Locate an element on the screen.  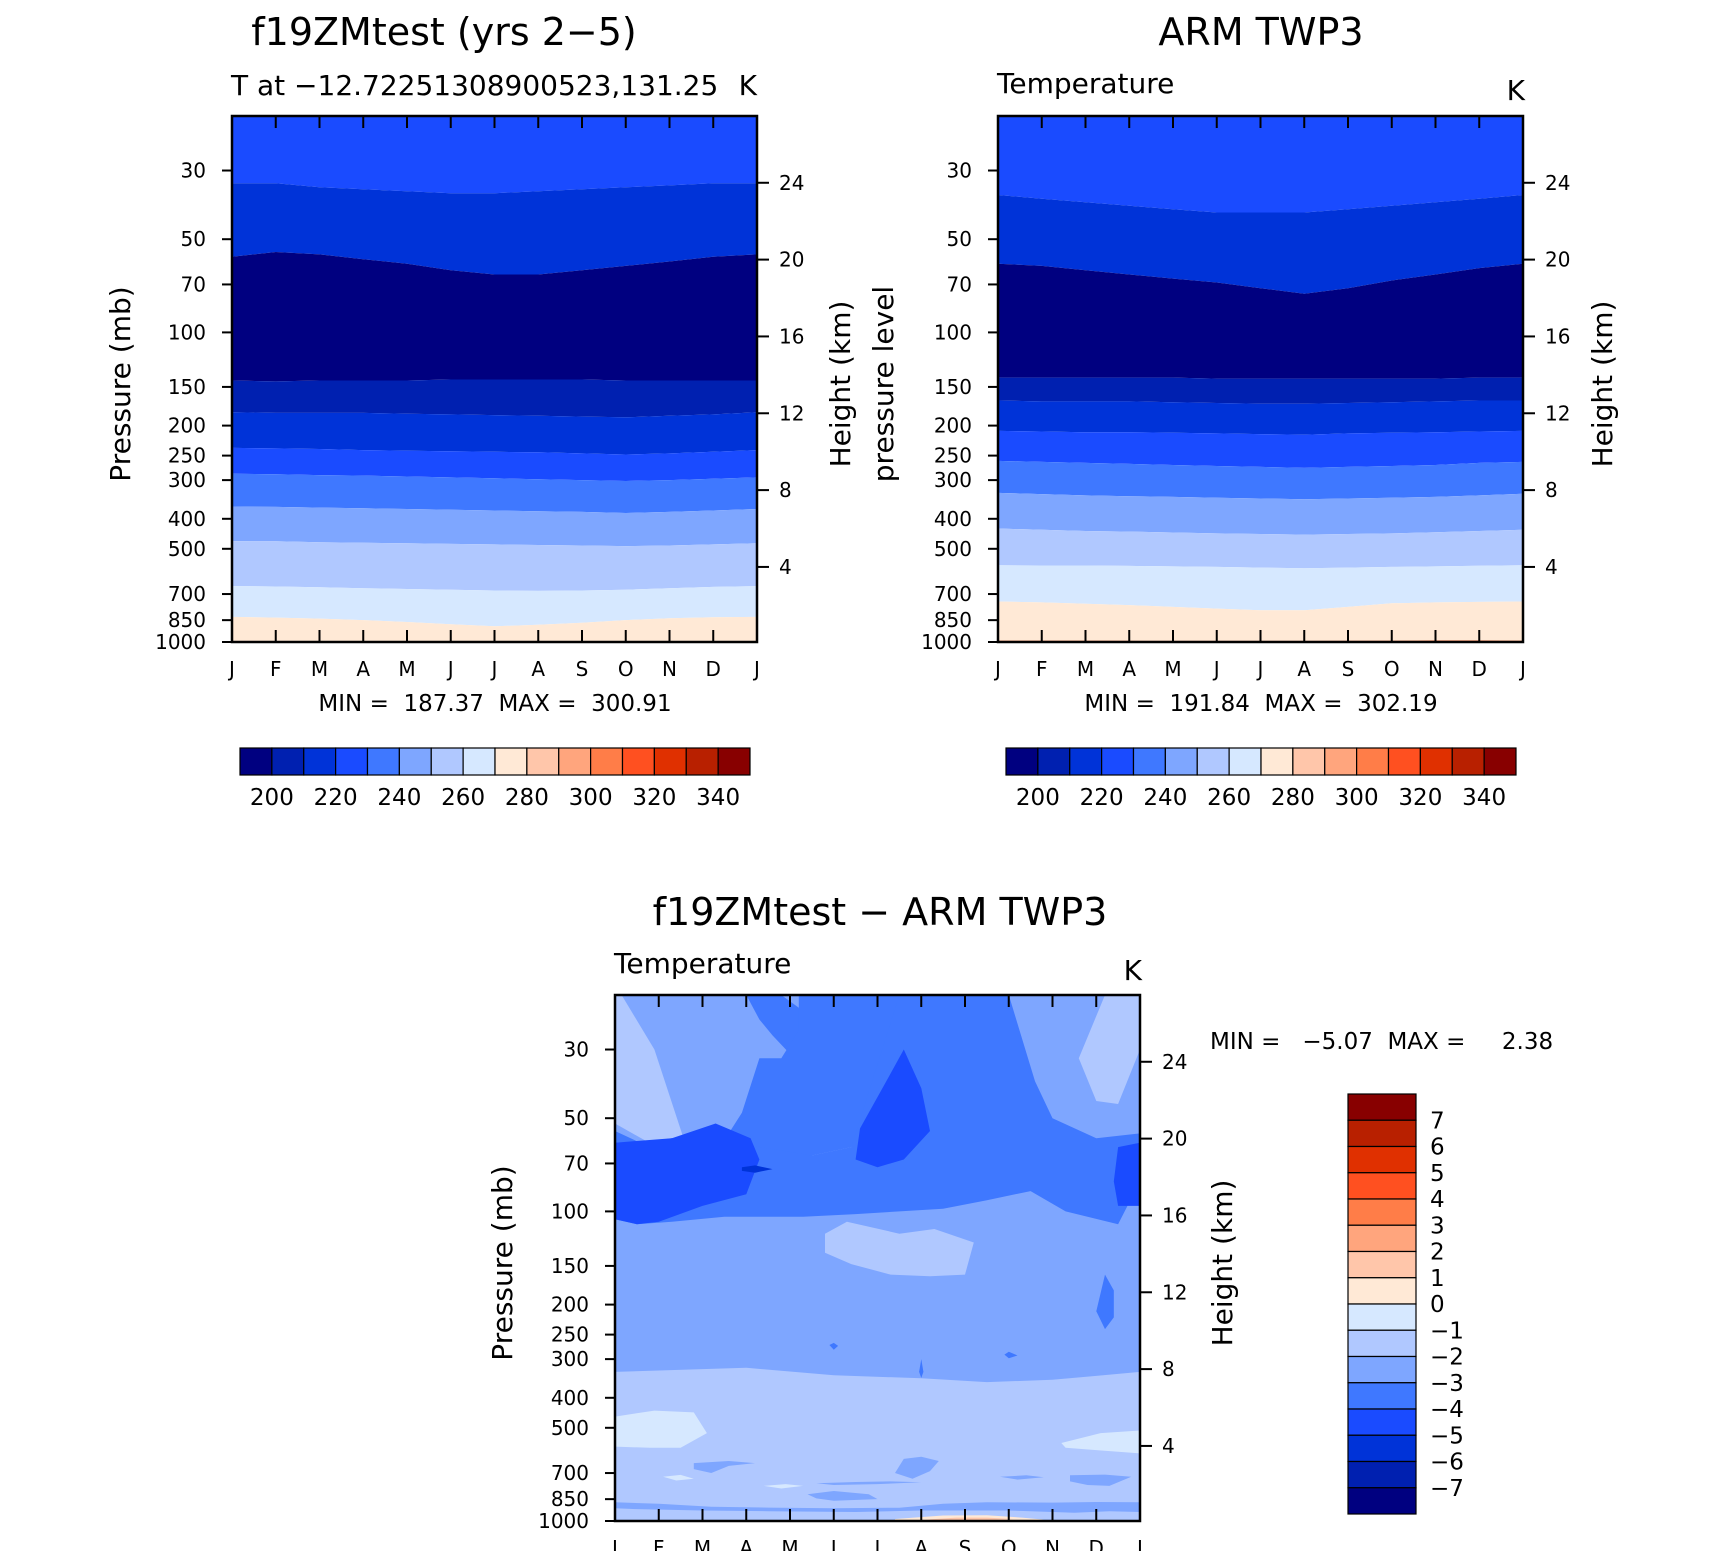
y-tick-label: 500 is located at coordinates (187, 549).